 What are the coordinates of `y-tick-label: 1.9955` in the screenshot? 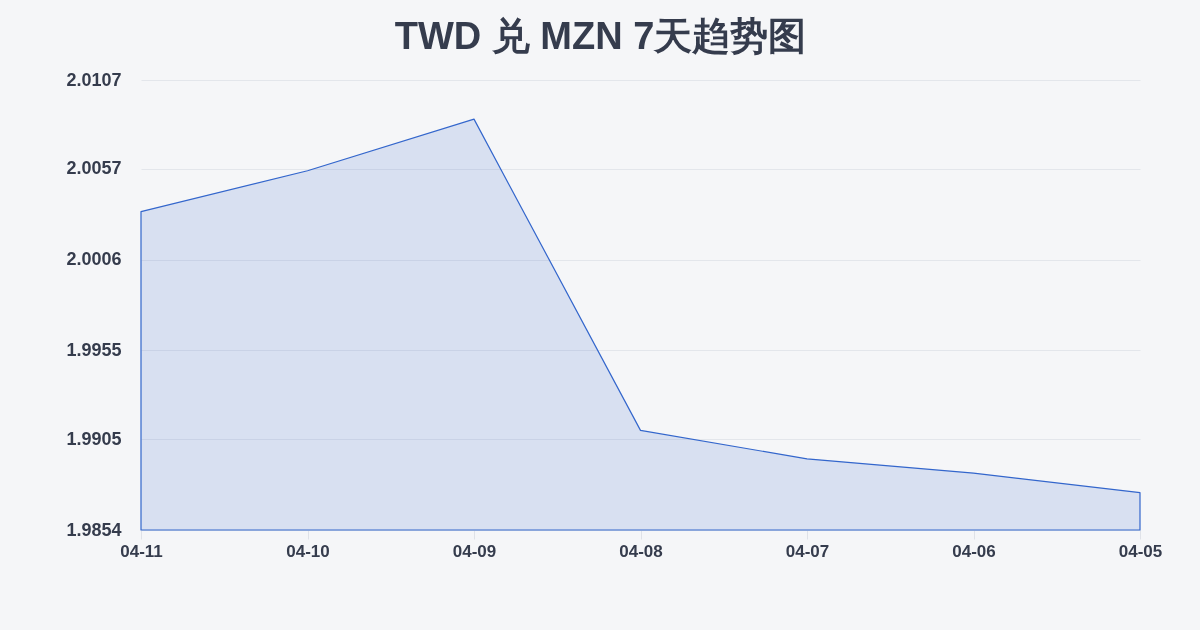 It's located at (94, 349).